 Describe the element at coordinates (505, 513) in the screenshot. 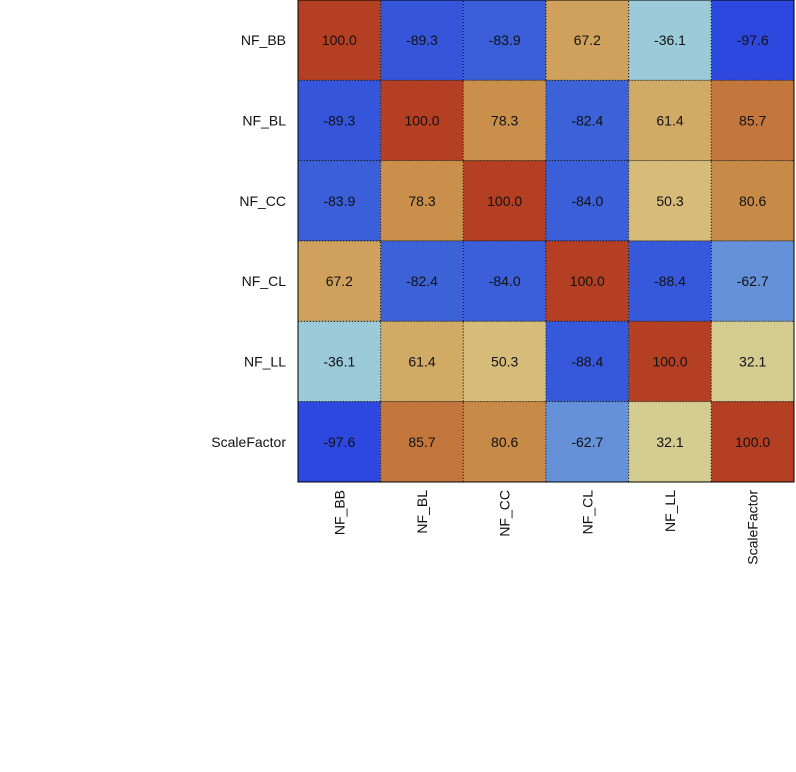

I see `x-tick-label-NF_CC: NF_CC` at that location.